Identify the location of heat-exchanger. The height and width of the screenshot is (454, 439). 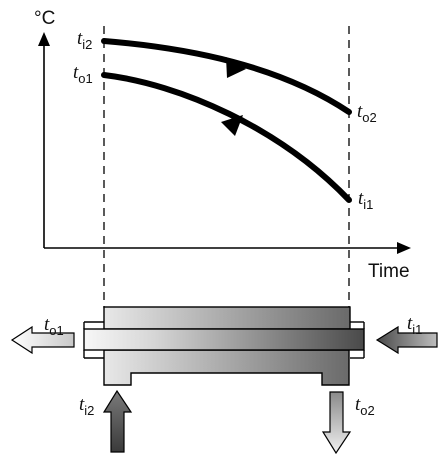
(224, 346).